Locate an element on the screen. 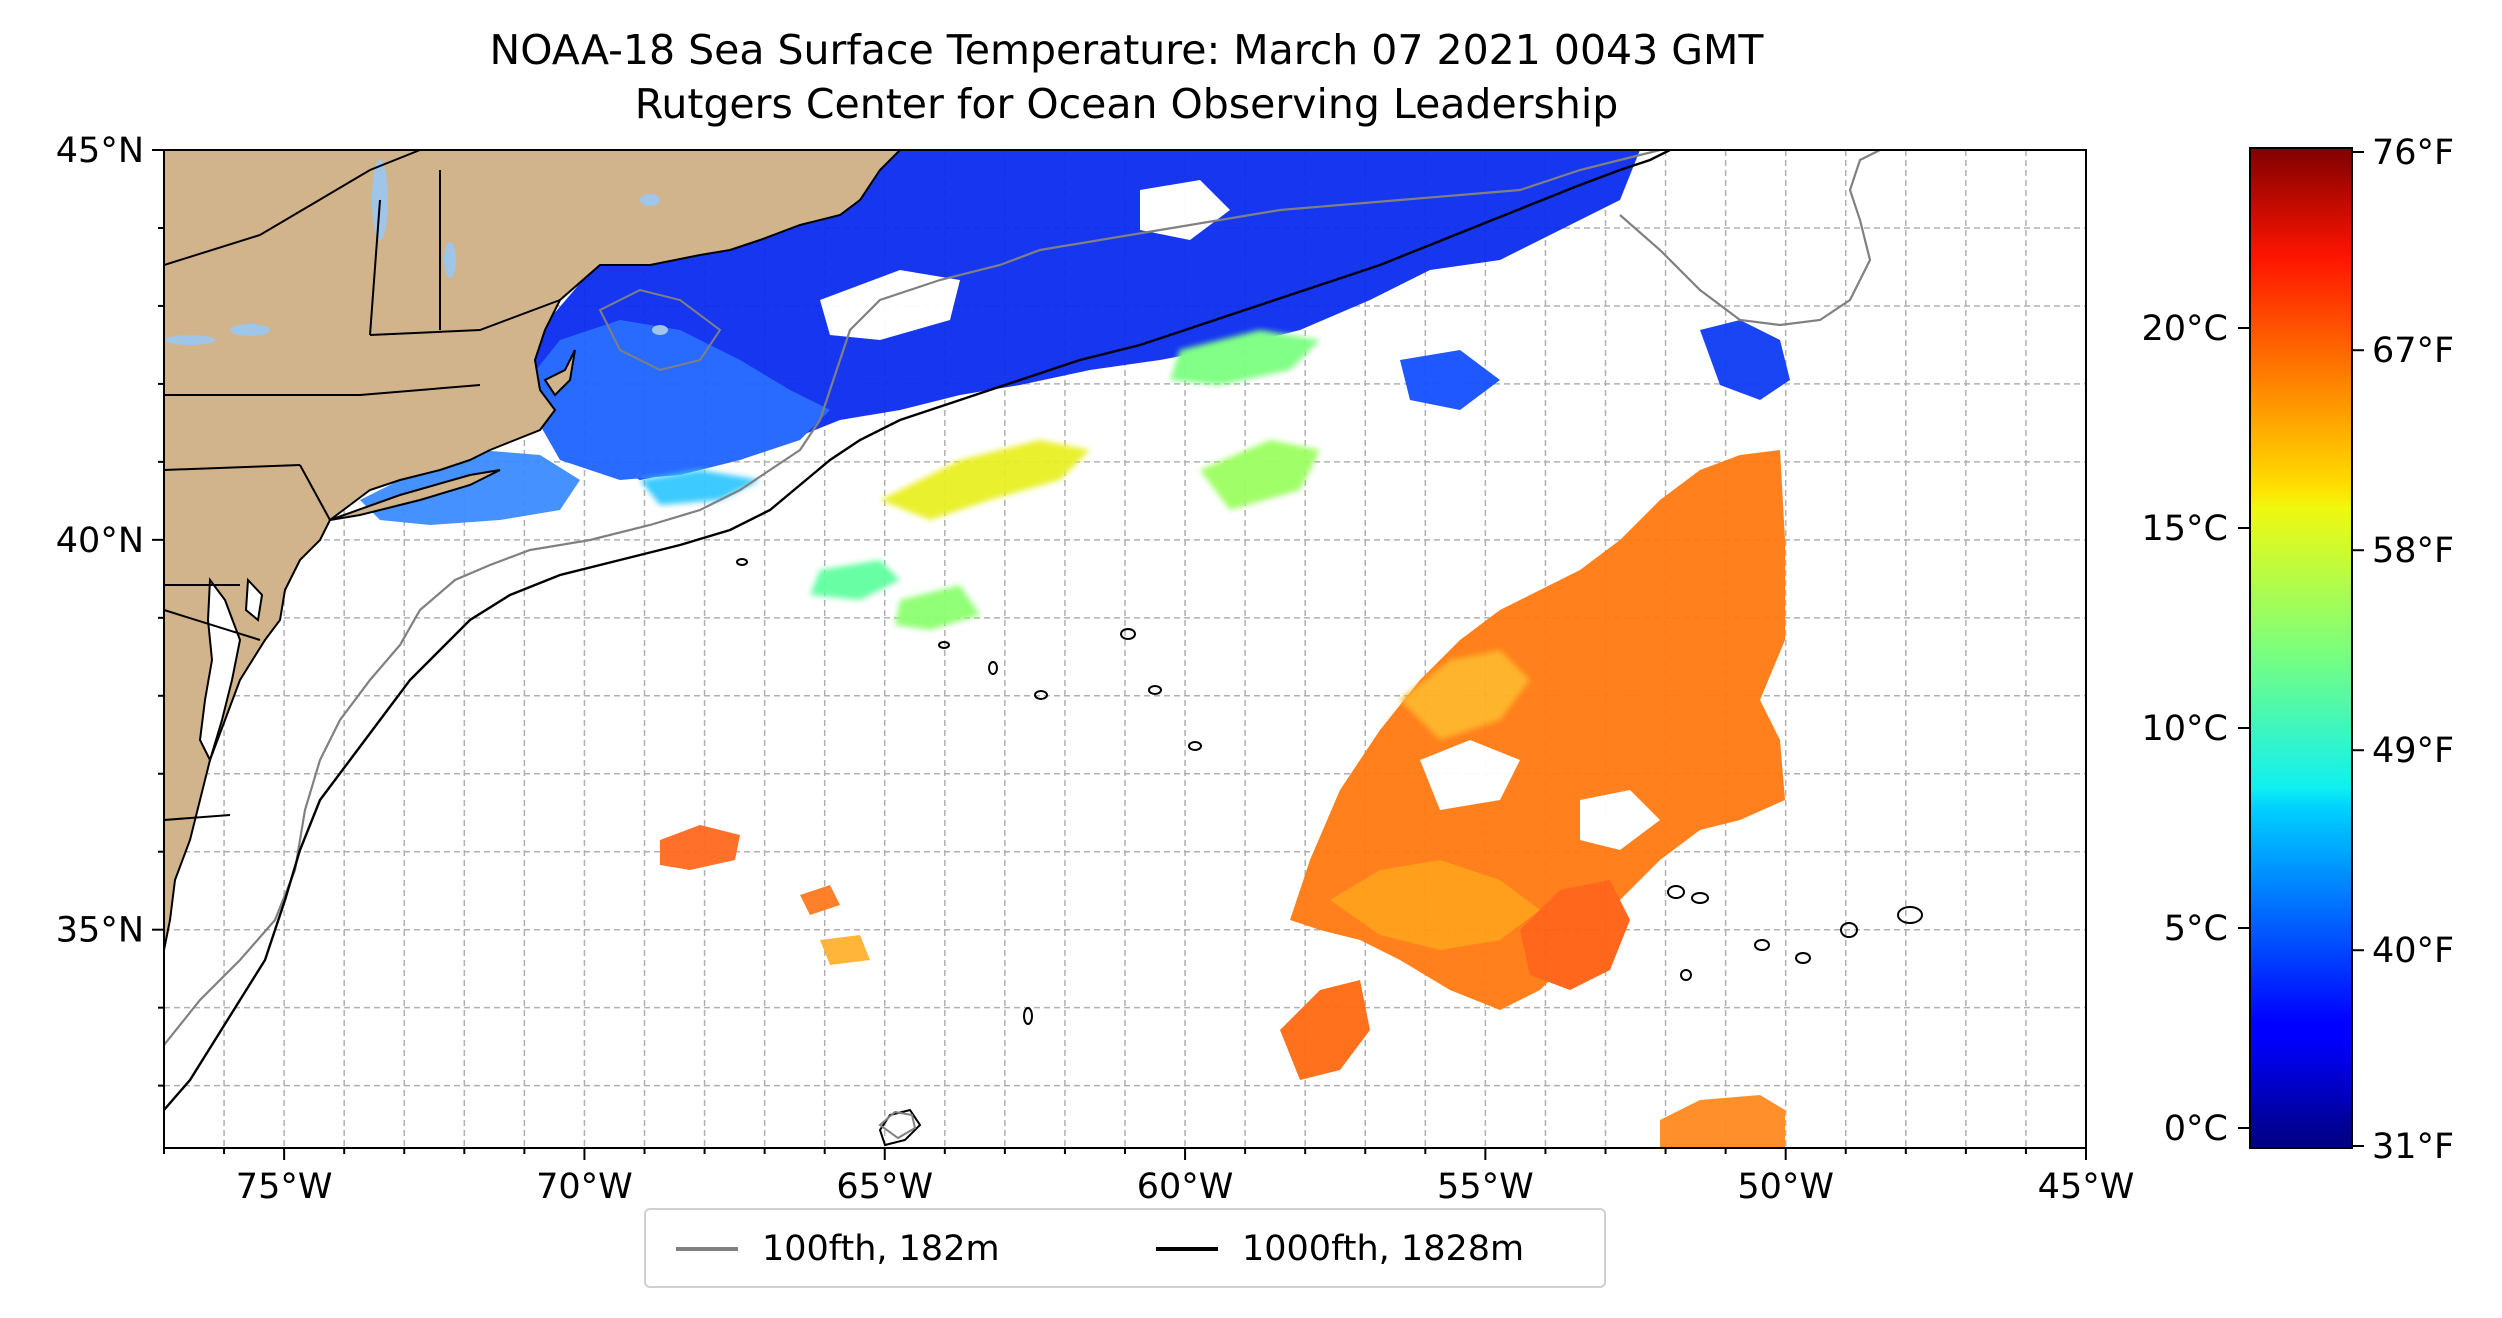  colorbar-celsius-ticks: 0°C 5°C 10°C 15°C 20°C is located at coordinates (2196, 729).